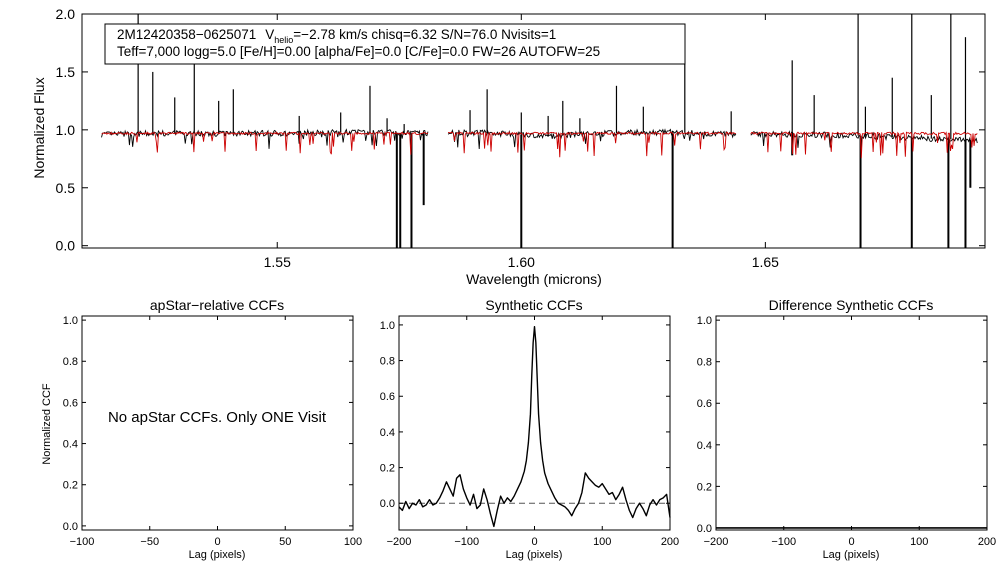  What do you see at coordinates (851, 305) in the screenshot?
I see `difference-ccf-title: Difference Synthetic CCFs` at bounding box center [851, 305].